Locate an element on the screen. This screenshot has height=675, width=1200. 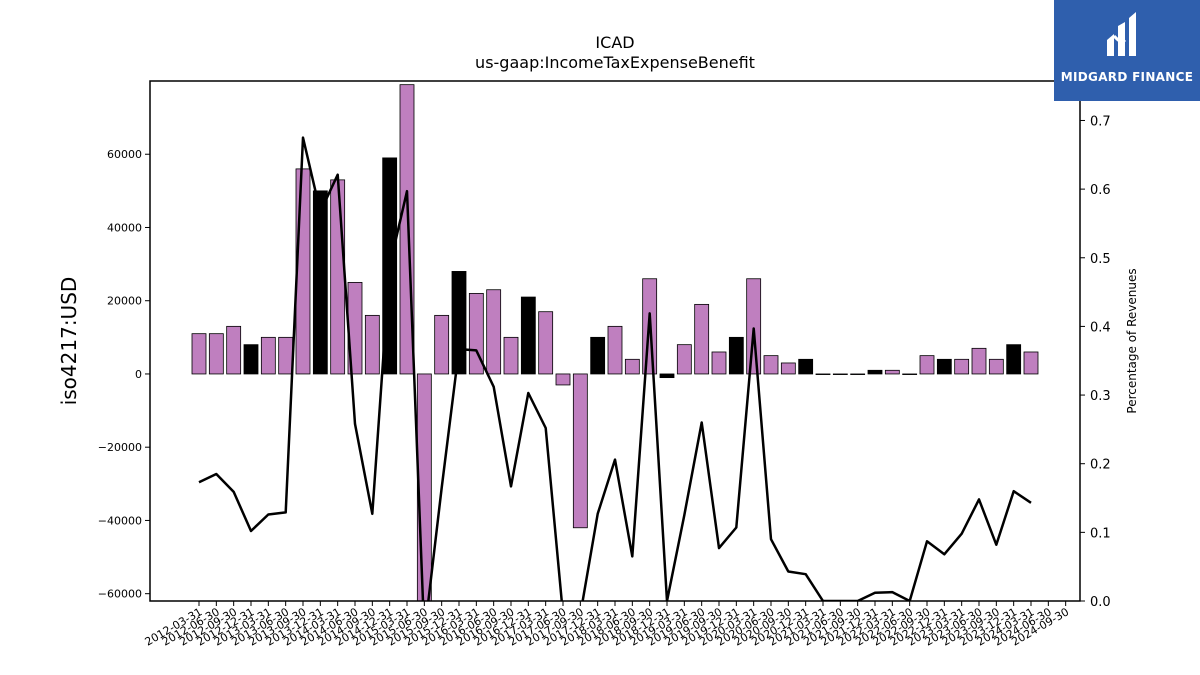
midgard-finance-logo: MIDGARD FINANCE is located at coordinates (1127, 50).